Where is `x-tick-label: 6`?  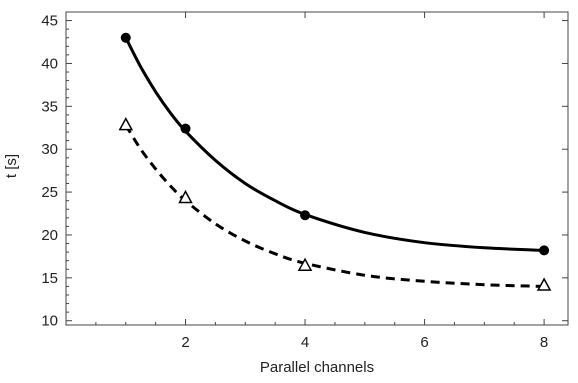 x-tick-label: 6 is located at coordinates (424, 342).